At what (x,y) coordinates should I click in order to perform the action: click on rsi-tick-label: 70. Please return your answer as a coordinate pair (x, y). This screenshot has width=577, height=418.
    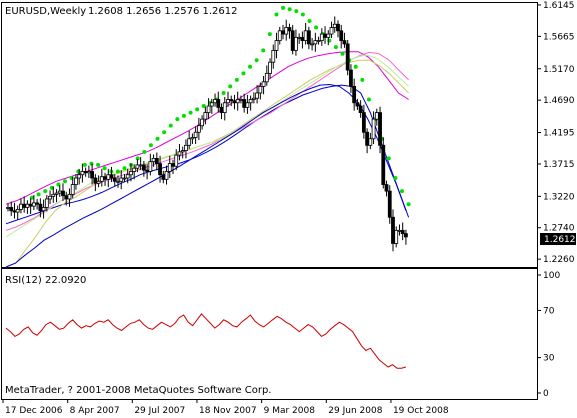
    Looking at the image, I should click on (549, 311).